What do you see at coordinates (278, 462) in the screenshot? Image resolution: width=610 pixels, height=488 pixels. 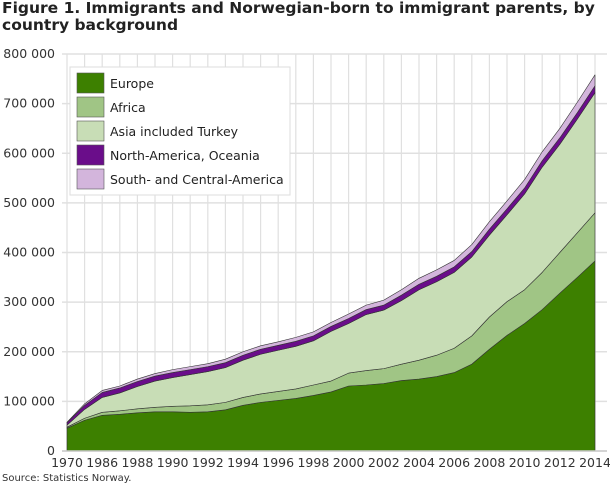 I see `x-tick-label: 1996` at bounding box center [278, 462].